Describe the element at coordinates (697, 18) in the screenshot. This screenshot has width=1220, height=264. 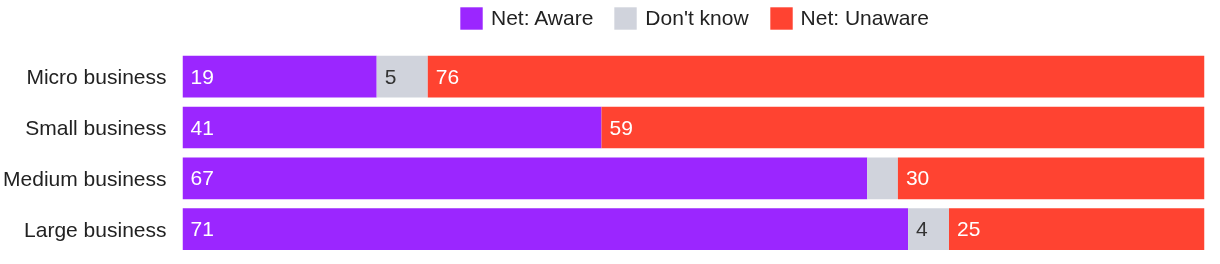
I see `legend-label: Don't know` at that location.